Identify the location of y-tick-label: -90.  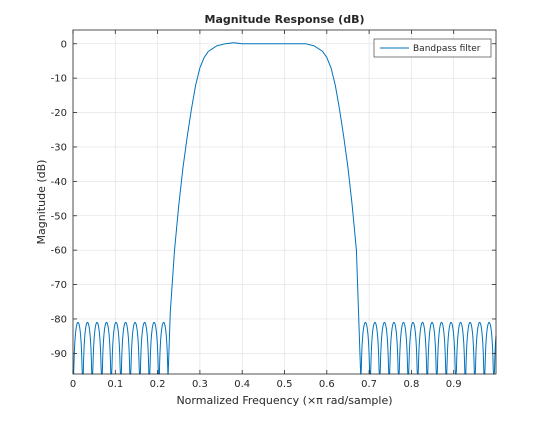
(59, 354).